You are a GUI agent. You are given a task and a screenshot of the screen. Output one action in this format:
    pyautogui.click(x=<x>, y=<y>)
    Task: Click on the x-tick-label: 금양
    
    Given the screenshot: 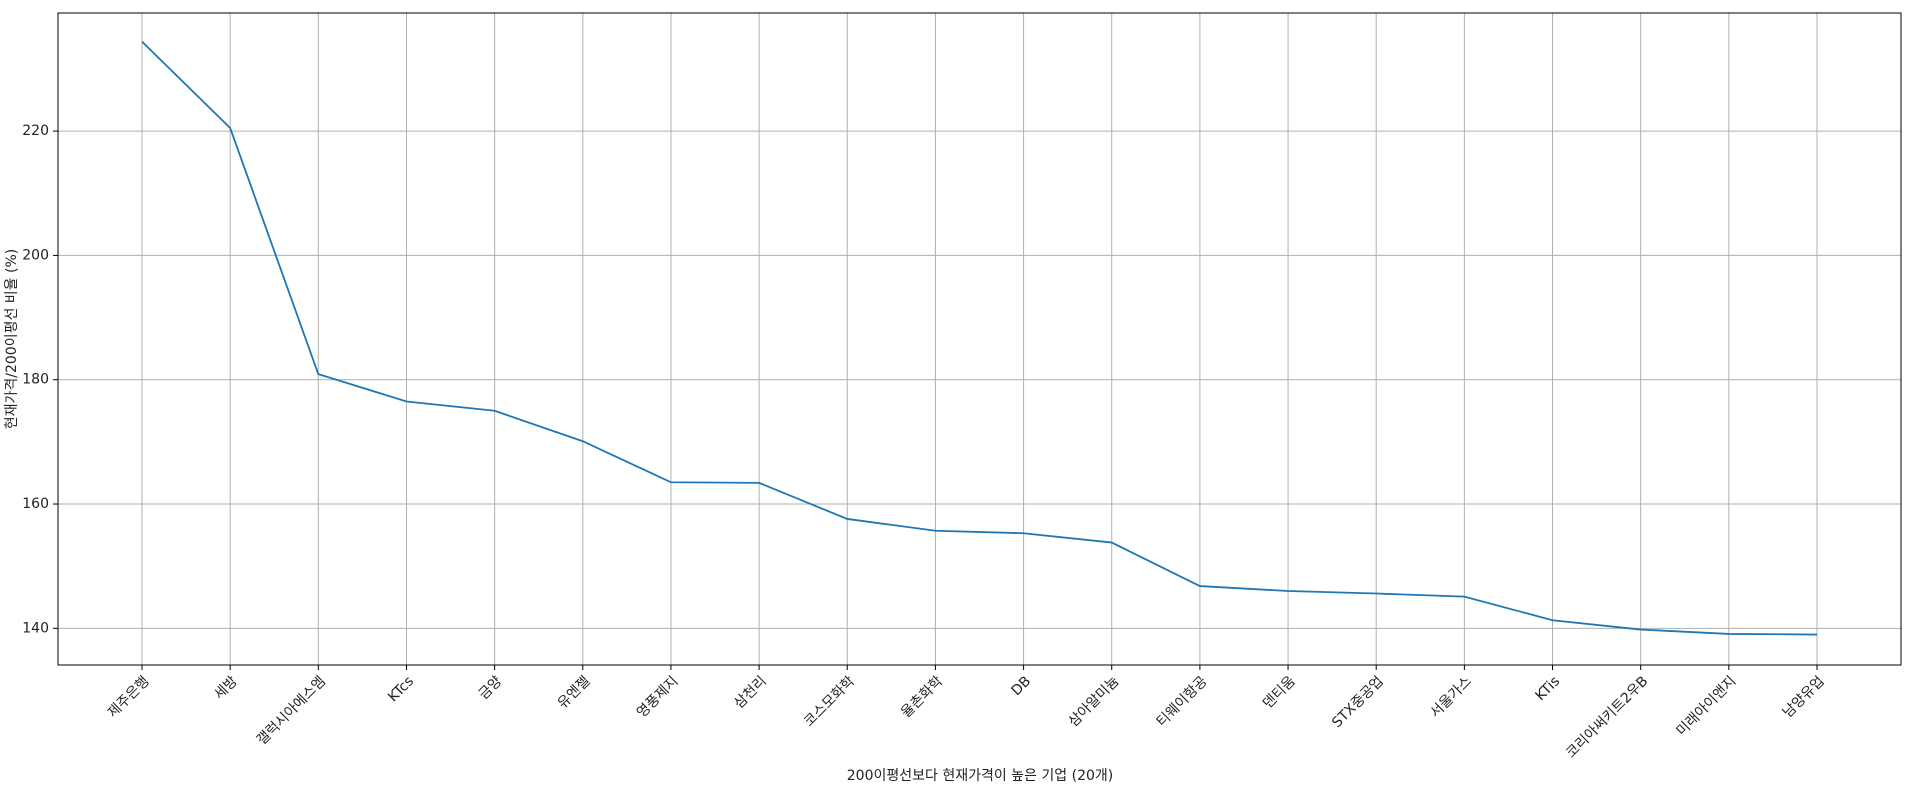 What is the action you would take?
    pyautogui.click(x=491, y=688)
    